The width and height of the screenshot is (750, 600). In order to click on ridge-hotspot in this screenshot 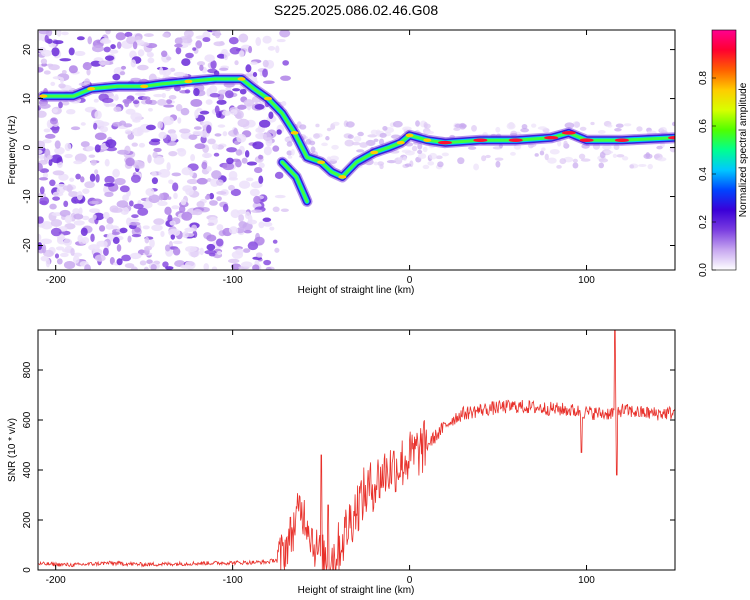, I will do `click(551, 137)`.